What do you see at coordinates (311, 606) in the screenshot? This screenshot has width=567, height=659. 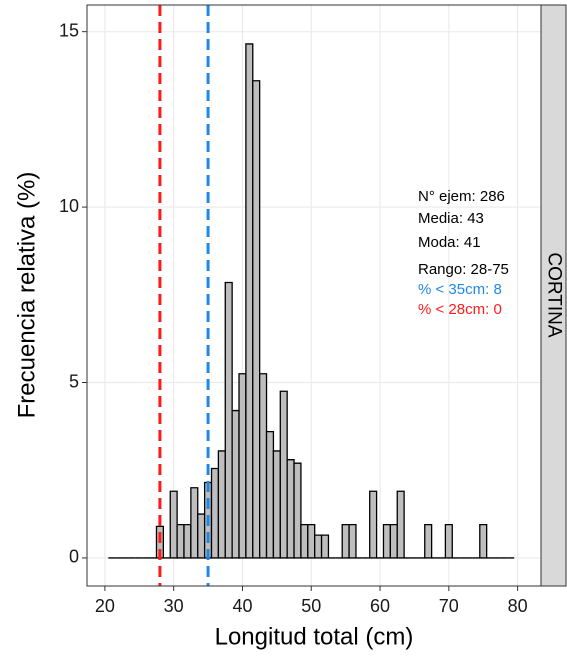 I see `x-tick-label: 50` at bounding box center [311, 606].